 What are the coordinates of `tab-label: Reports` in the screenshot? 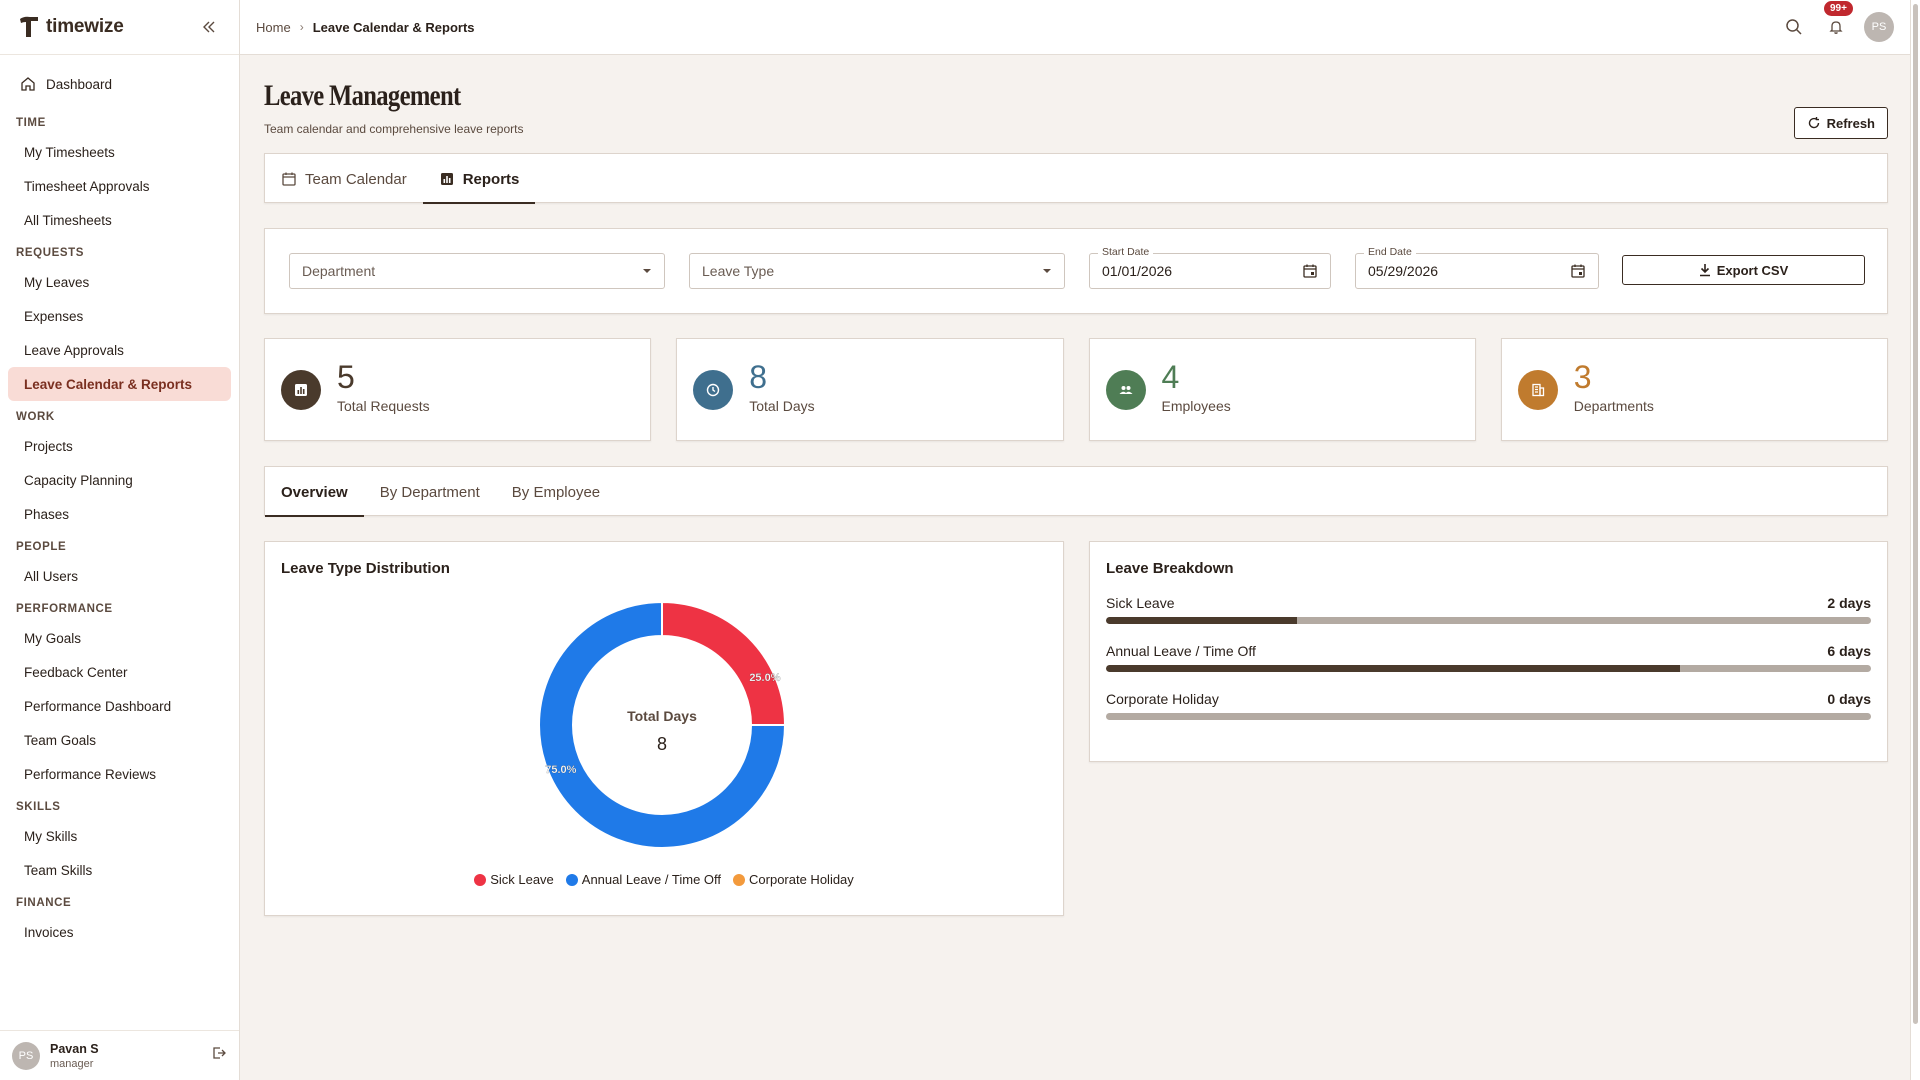 It's located at (491, 179).